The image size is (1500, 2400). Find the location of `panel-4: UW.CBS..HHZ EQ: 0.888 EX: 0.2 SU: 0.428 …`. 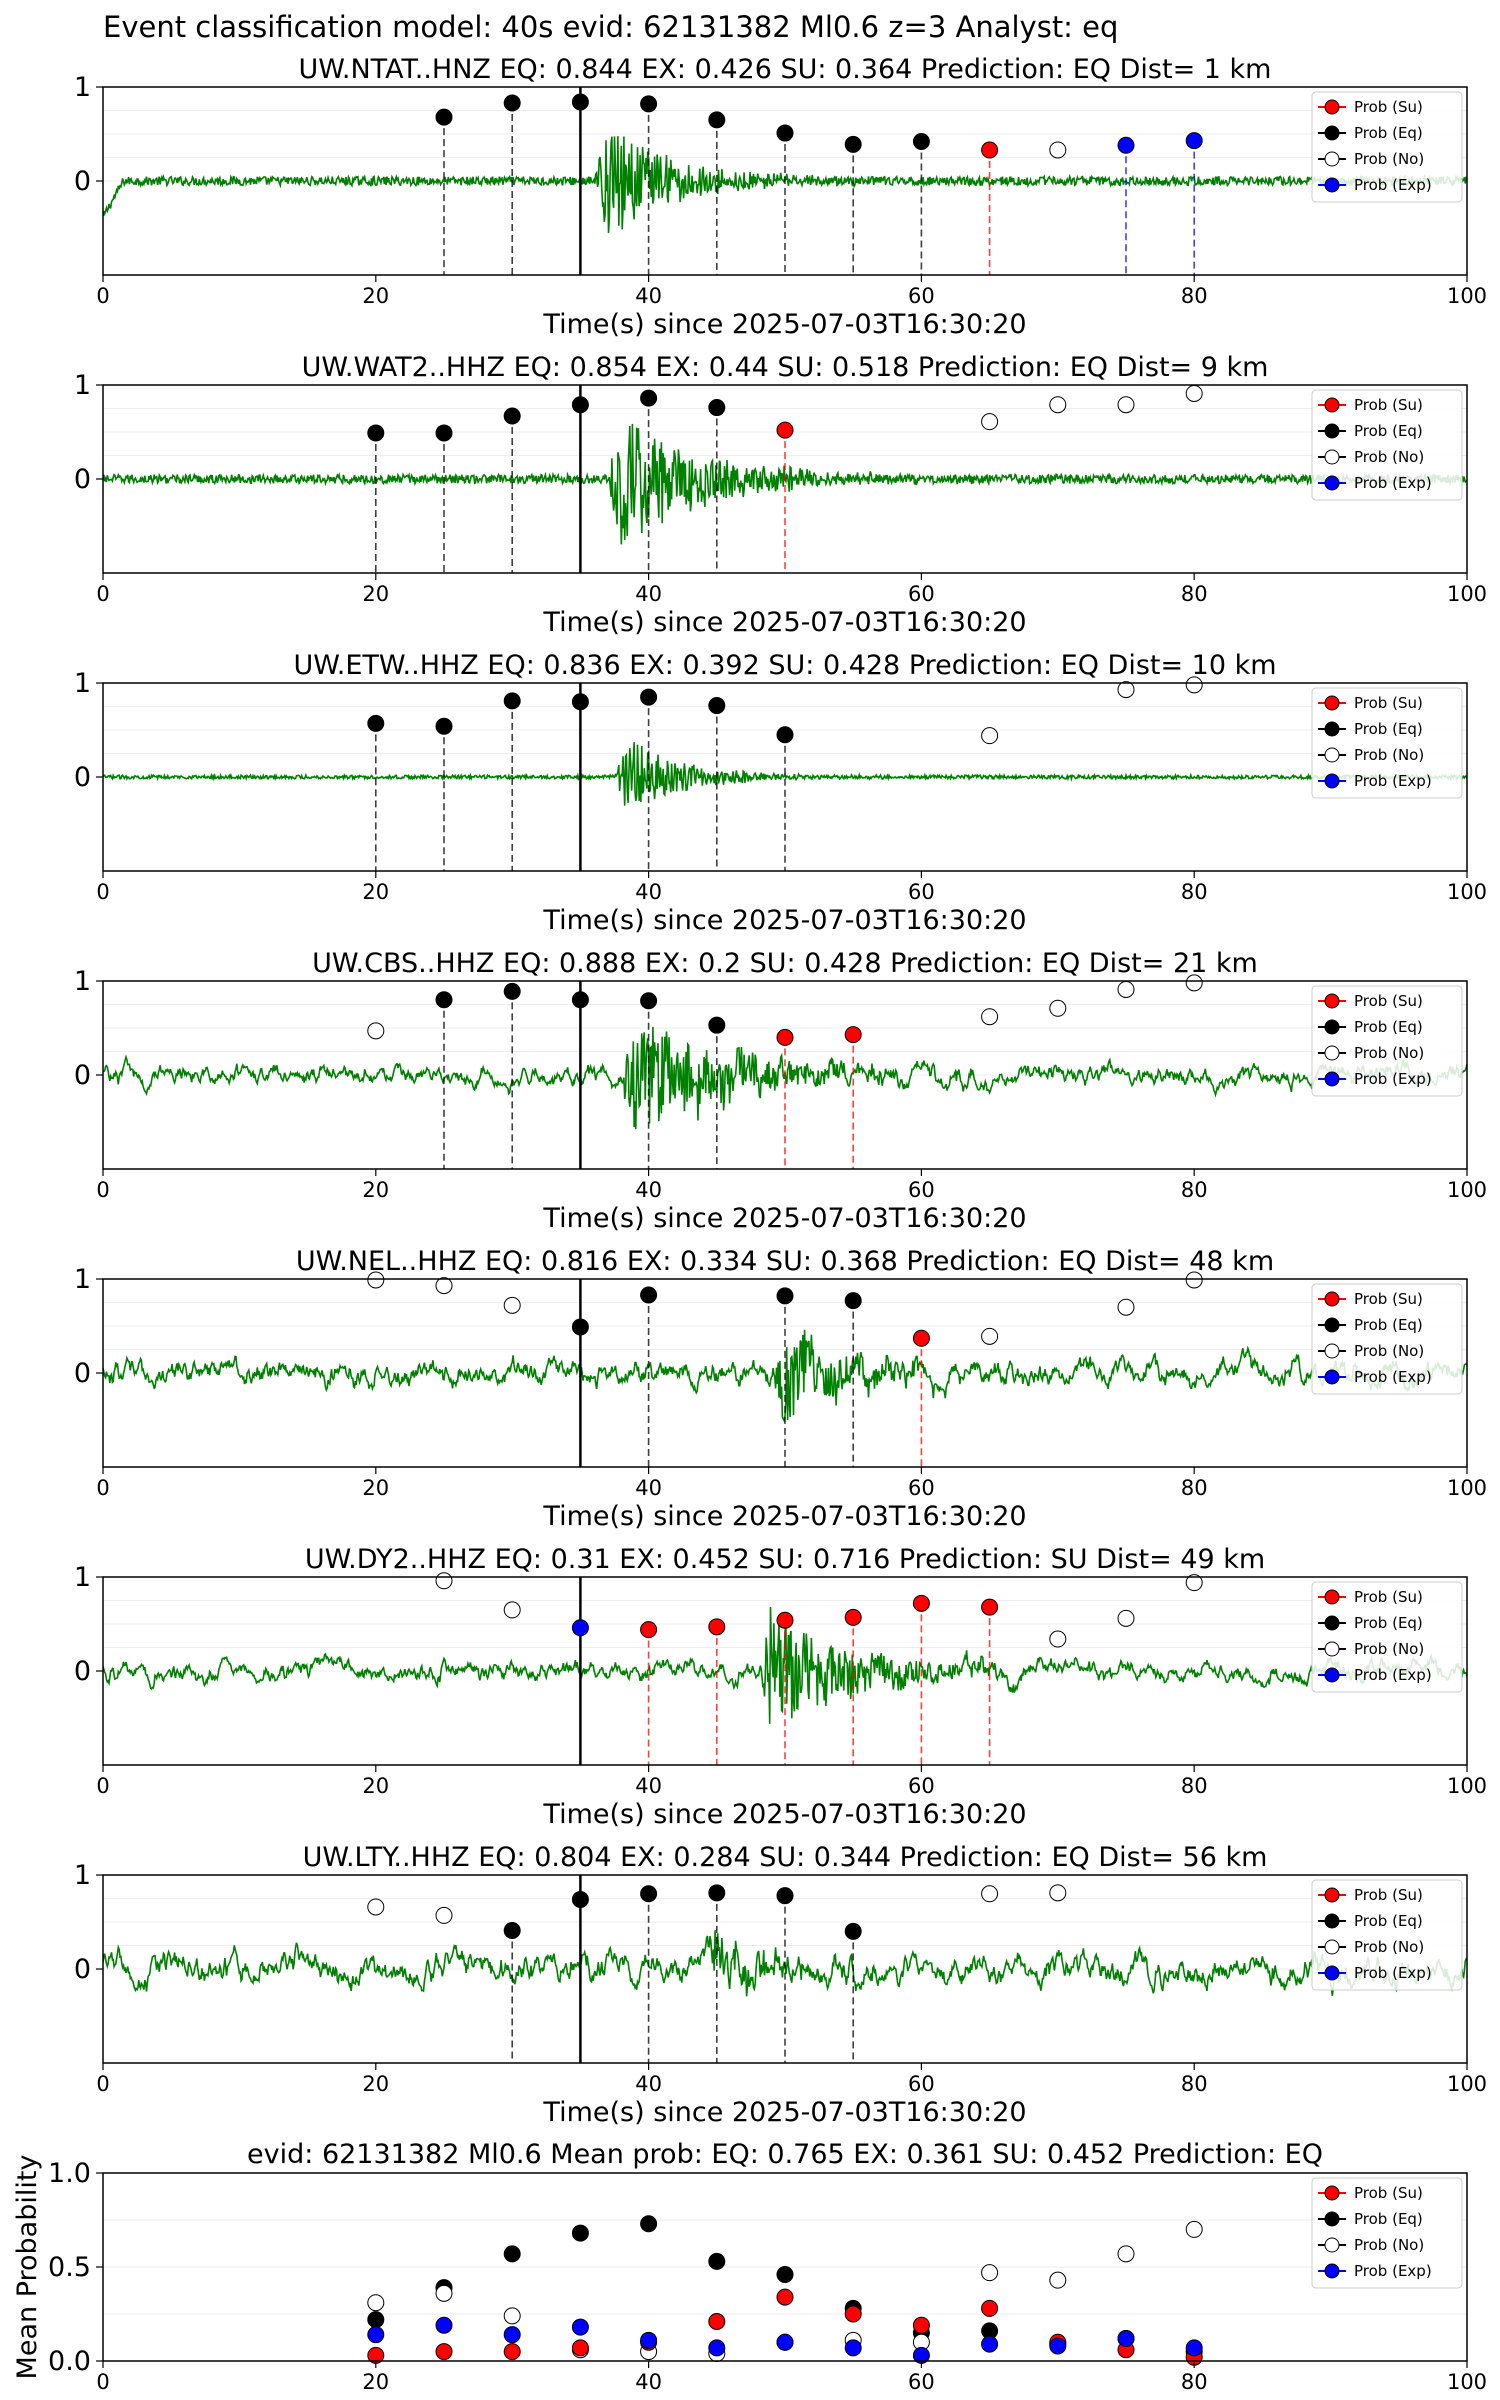

panel-4: UW.CBS..HHZ EQ: 0.888 EX: 0.2 SU: 0.428 … is located at coordinates (780, 1091).